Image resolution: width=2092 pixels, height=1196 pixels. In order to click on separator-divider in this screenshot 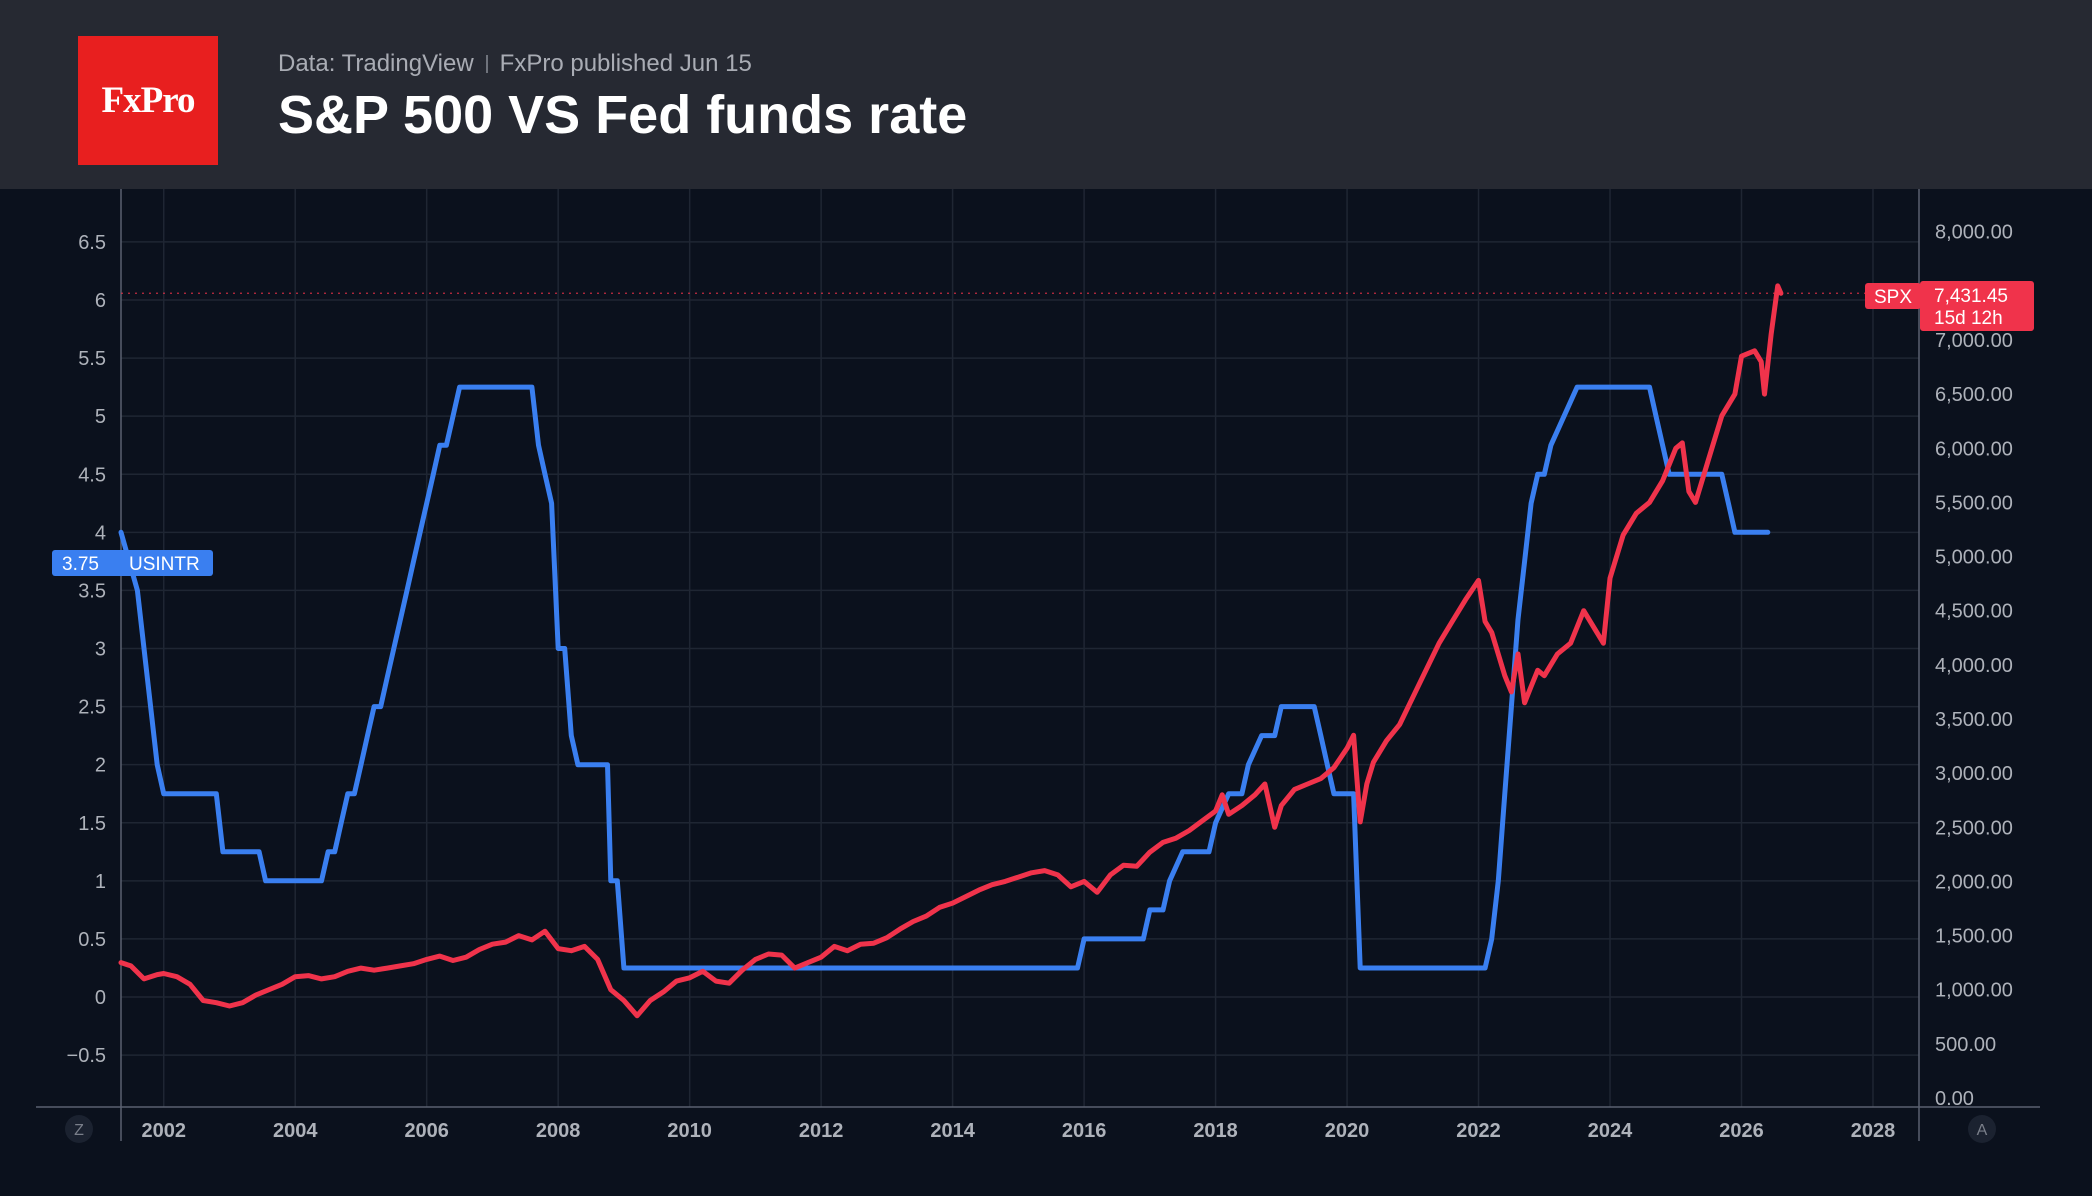, I will do `click(486, 64)`.